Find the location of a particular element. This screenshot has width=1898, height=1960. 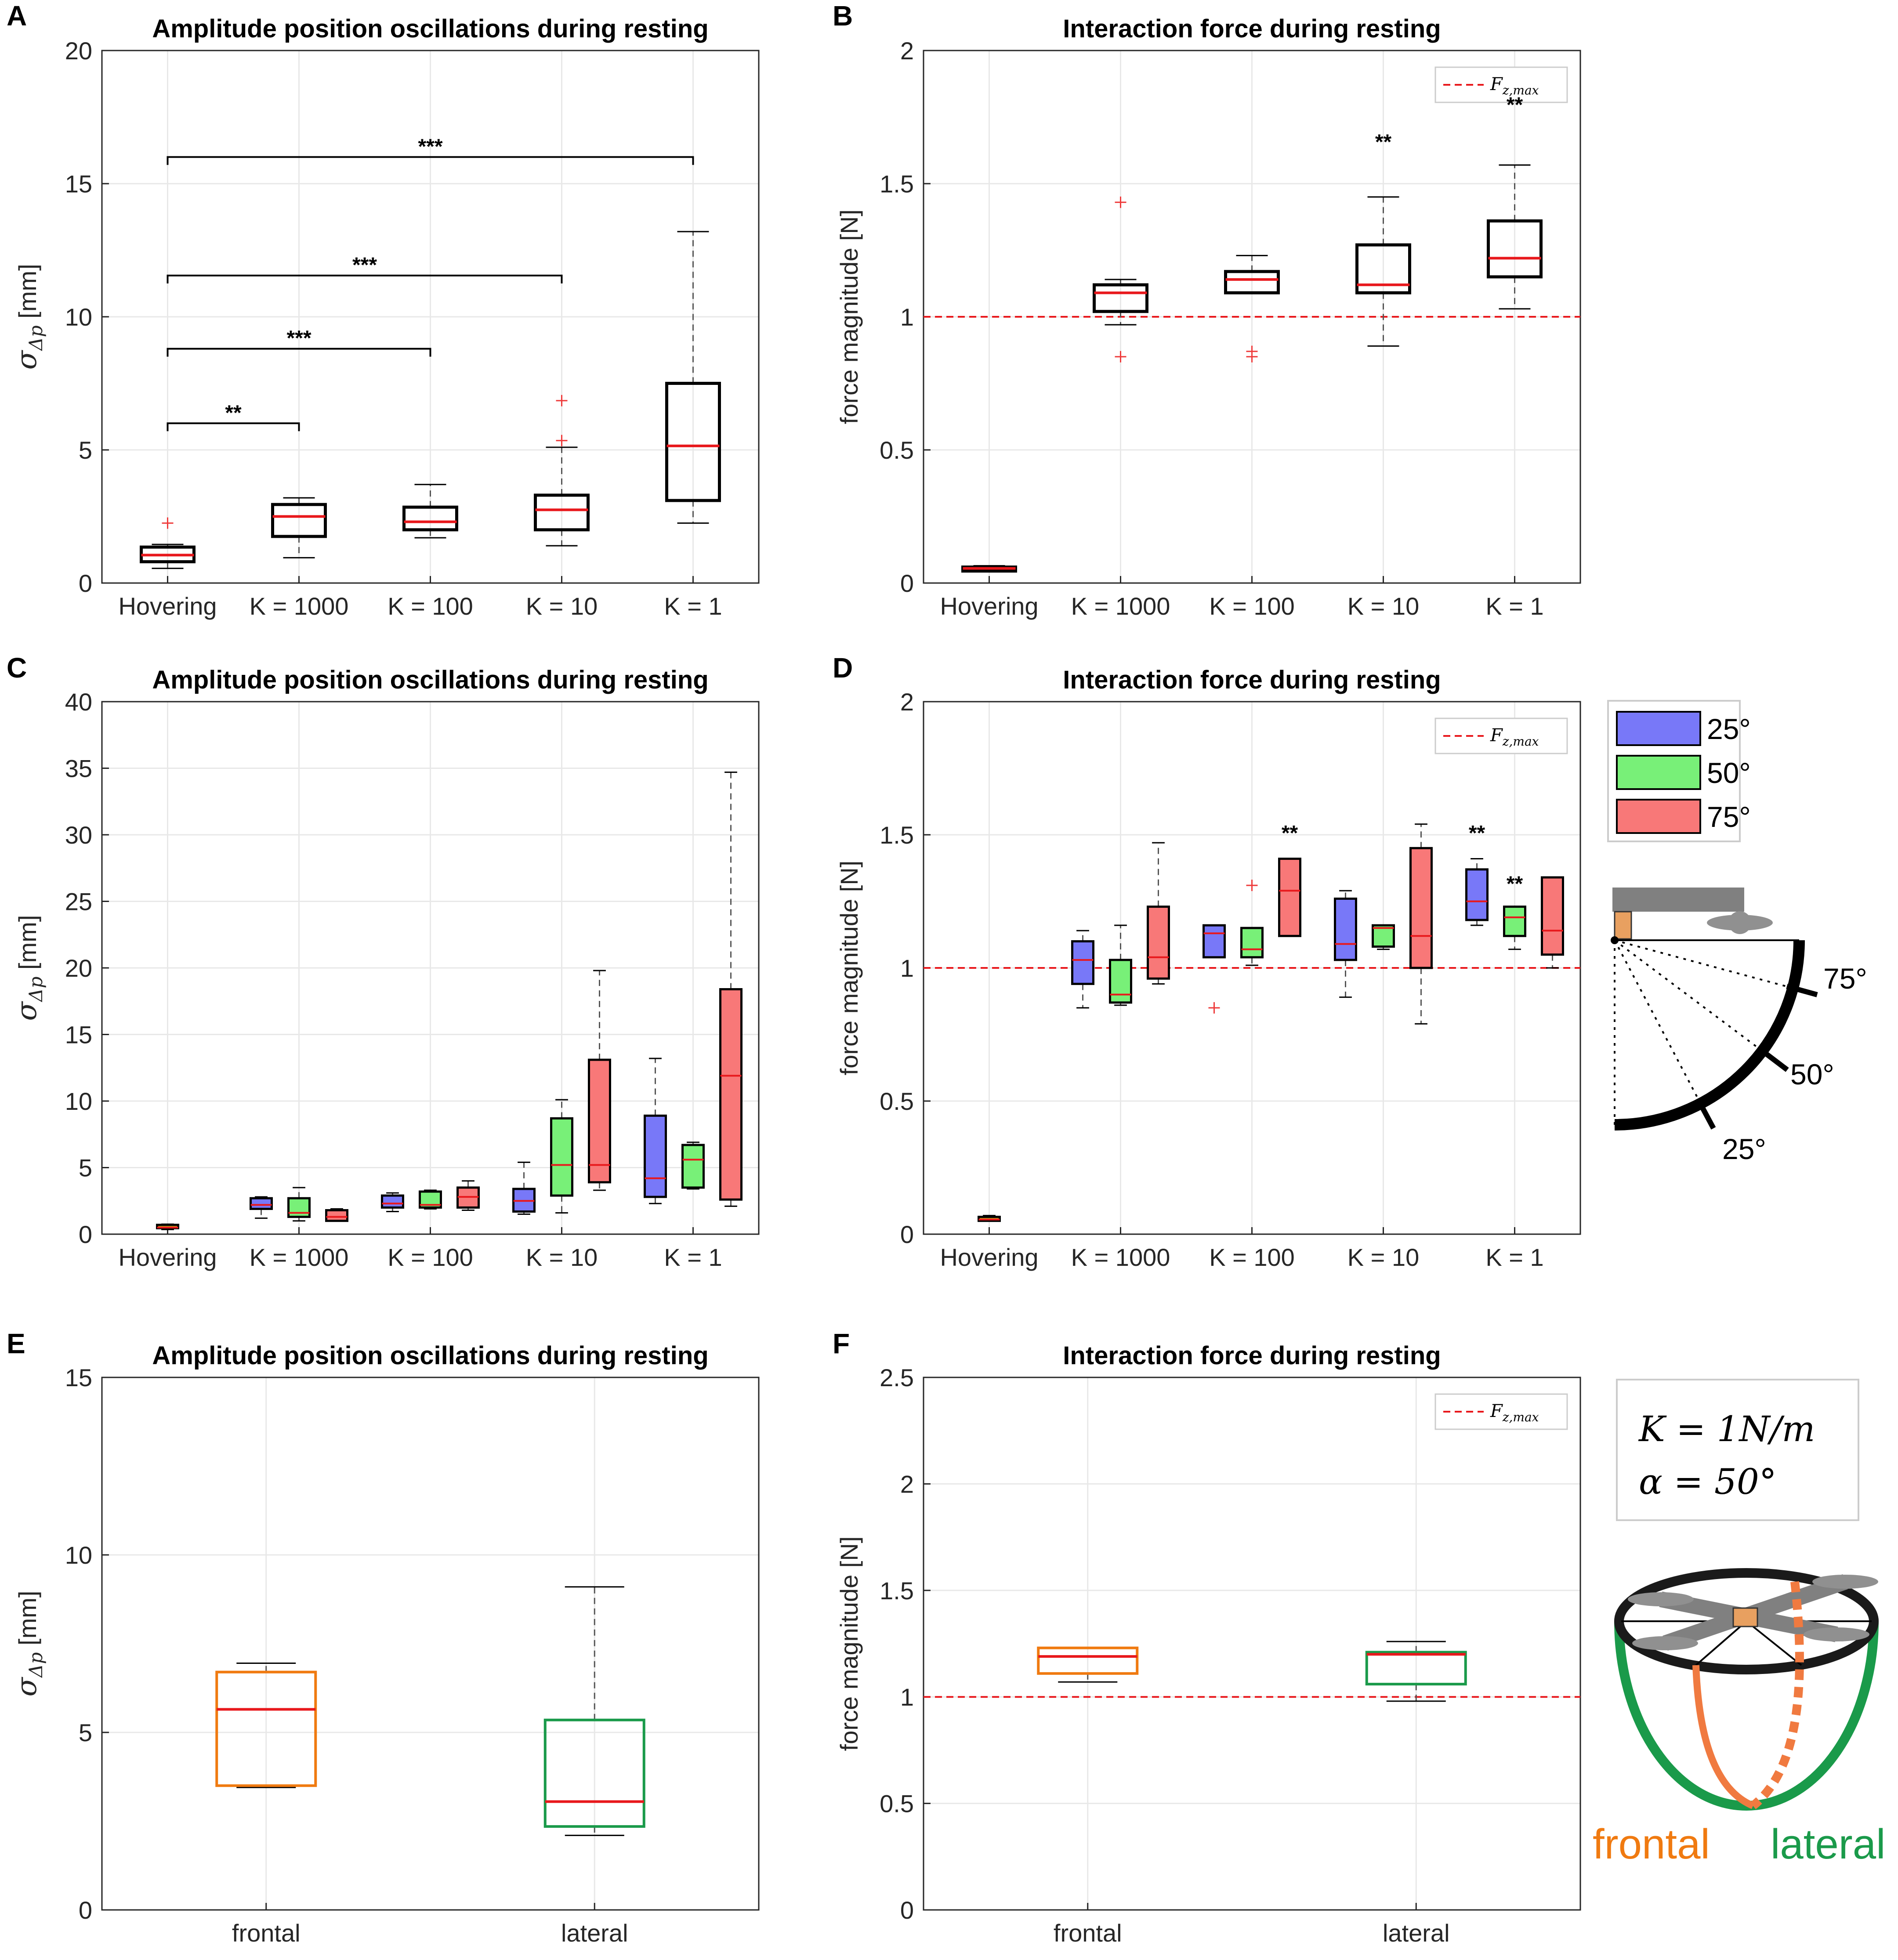

angle-label-50: 50° is located at coordinates (1812, 1074).